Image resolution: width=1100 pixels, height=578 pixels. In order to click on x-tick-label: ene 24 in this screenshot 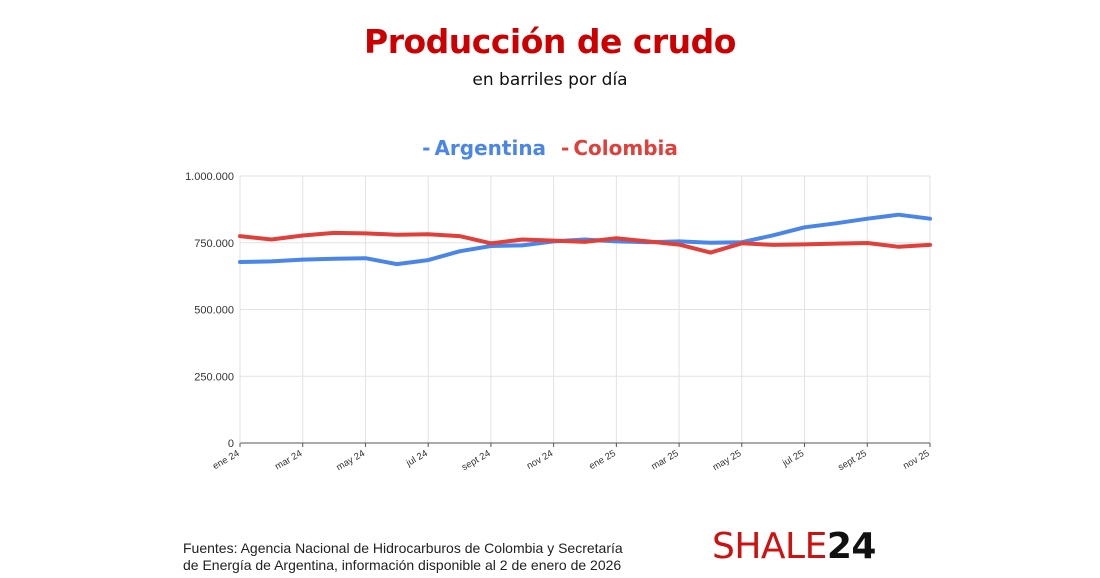, I will do `click(226, 460)`.